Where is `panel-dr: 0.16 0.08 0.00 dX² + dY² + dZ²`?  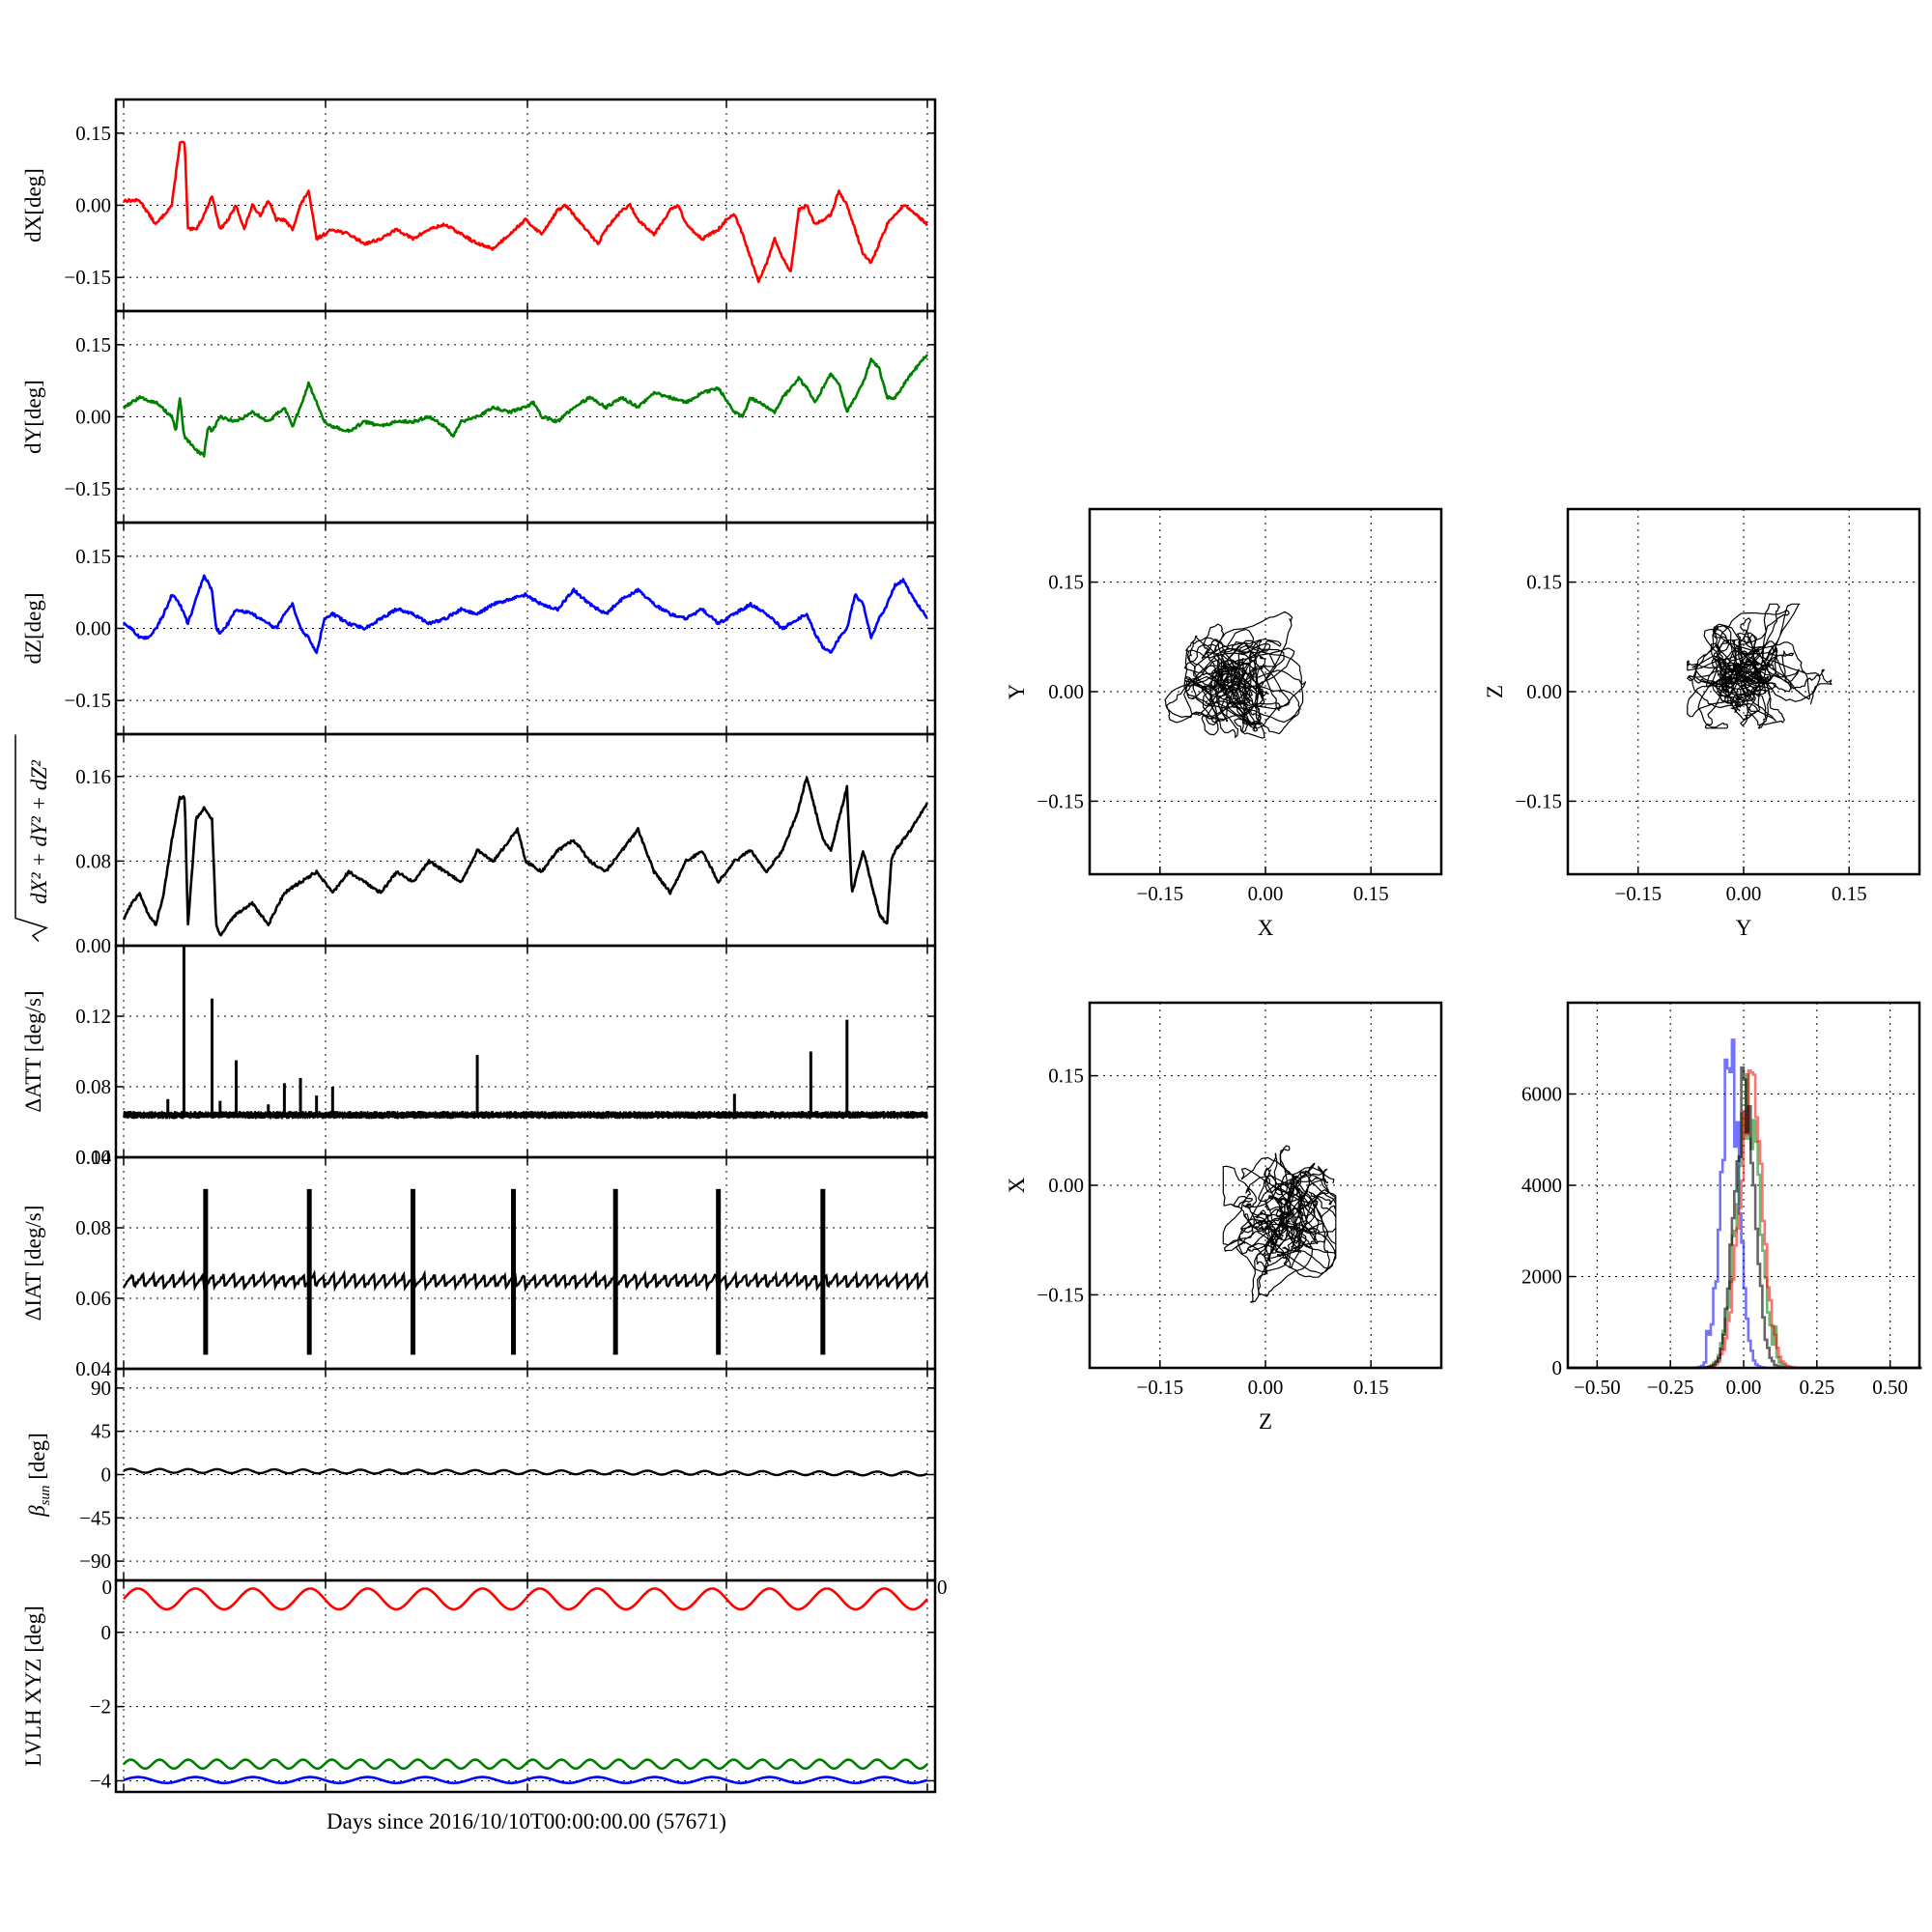
panel-dr: 0.16 0.08 0.00 dX² + dY² + dZ² is located at coordinates (475, 844).